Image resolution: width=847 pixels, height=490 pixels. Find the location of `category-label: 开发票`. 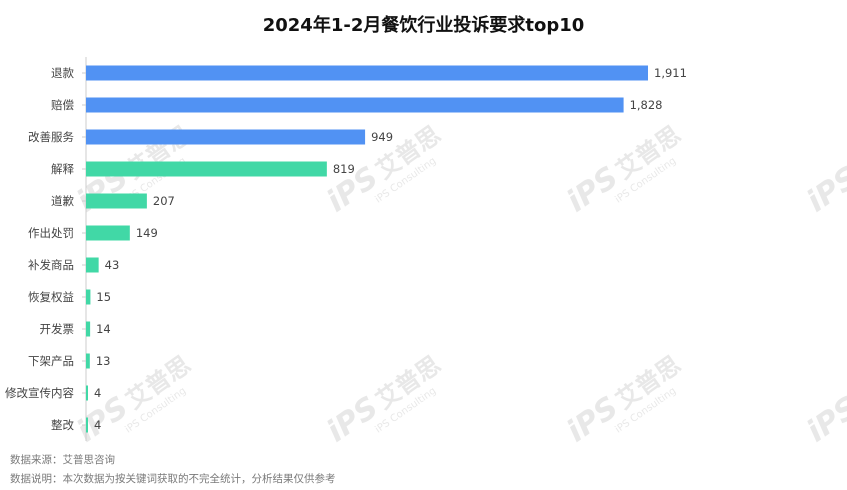

category-label: 开发票 is located at coordinates (57, 329).